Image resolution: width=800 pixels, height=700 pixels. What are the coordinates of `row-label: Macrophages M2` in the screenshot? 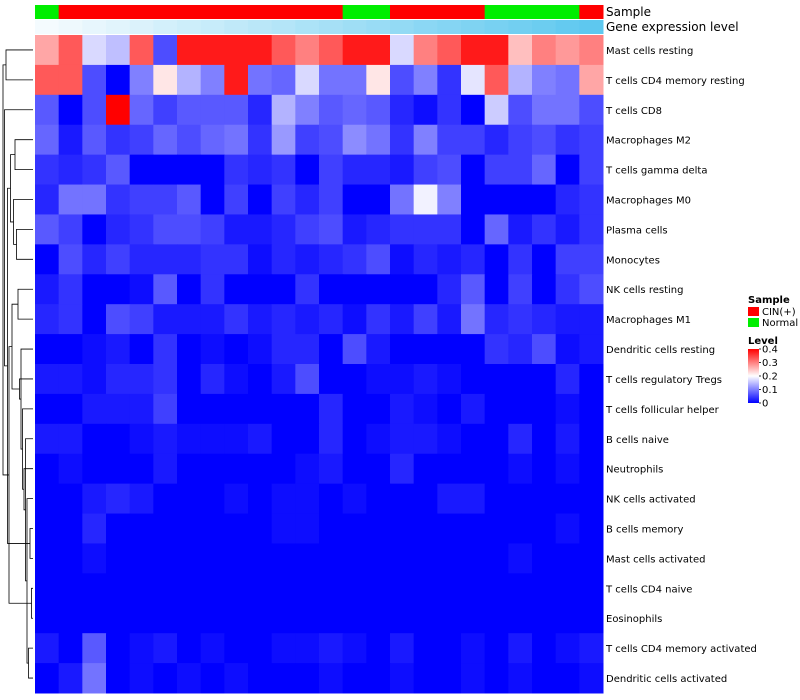 It's located at (648, 141).